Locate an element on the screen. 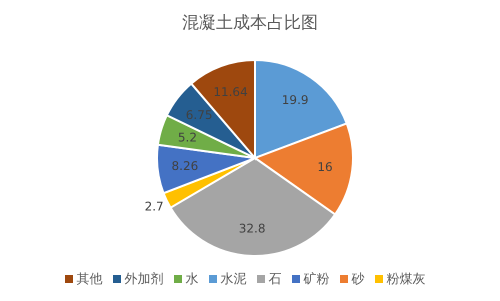 The image size is (500, 301). chart-title: 混凝土成本占比图 is located at coordinates (250, 23).